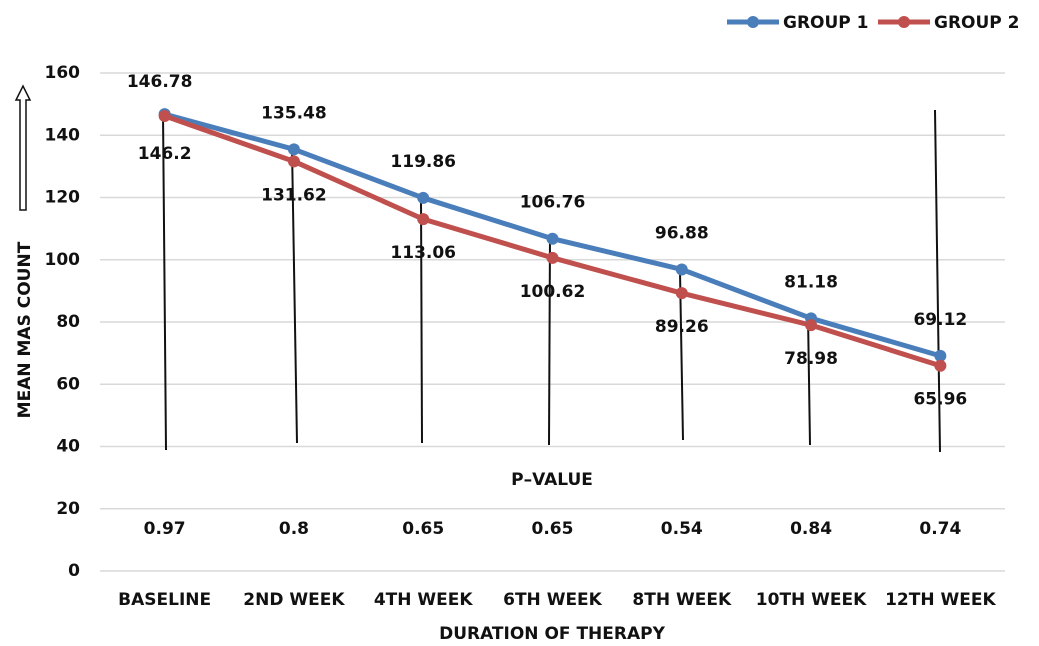 Image resolution: width=1039 pixels, height=646 pixels. Describe the element at coordinates (74, 571) in the screenshot. I see `y-tick-label: 0` at that location.